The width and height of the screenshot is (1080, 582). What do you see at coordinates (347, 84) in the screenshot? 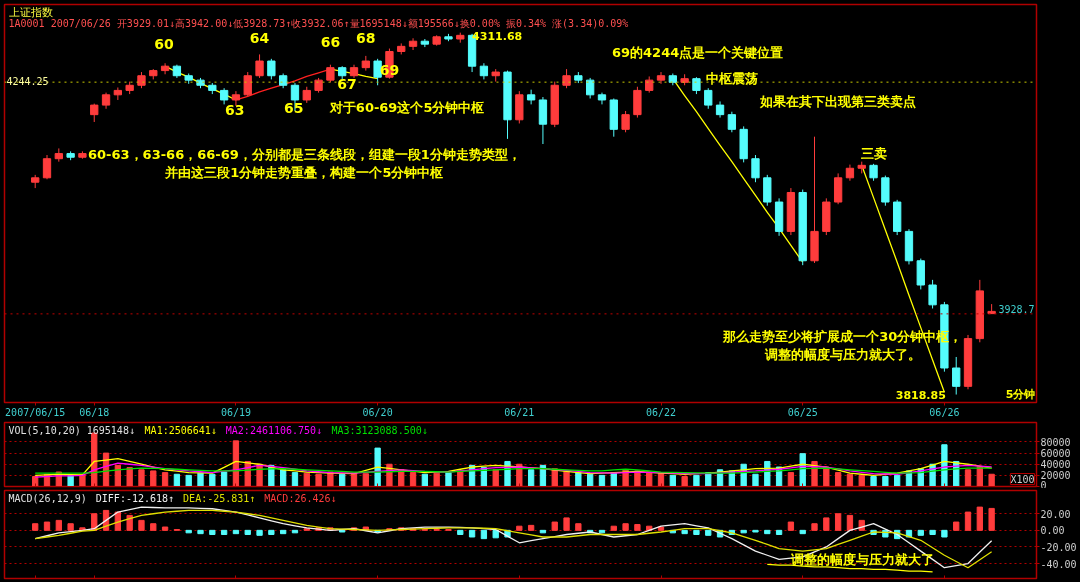
I see `annotation: 67` at bounding box center [347, 84].